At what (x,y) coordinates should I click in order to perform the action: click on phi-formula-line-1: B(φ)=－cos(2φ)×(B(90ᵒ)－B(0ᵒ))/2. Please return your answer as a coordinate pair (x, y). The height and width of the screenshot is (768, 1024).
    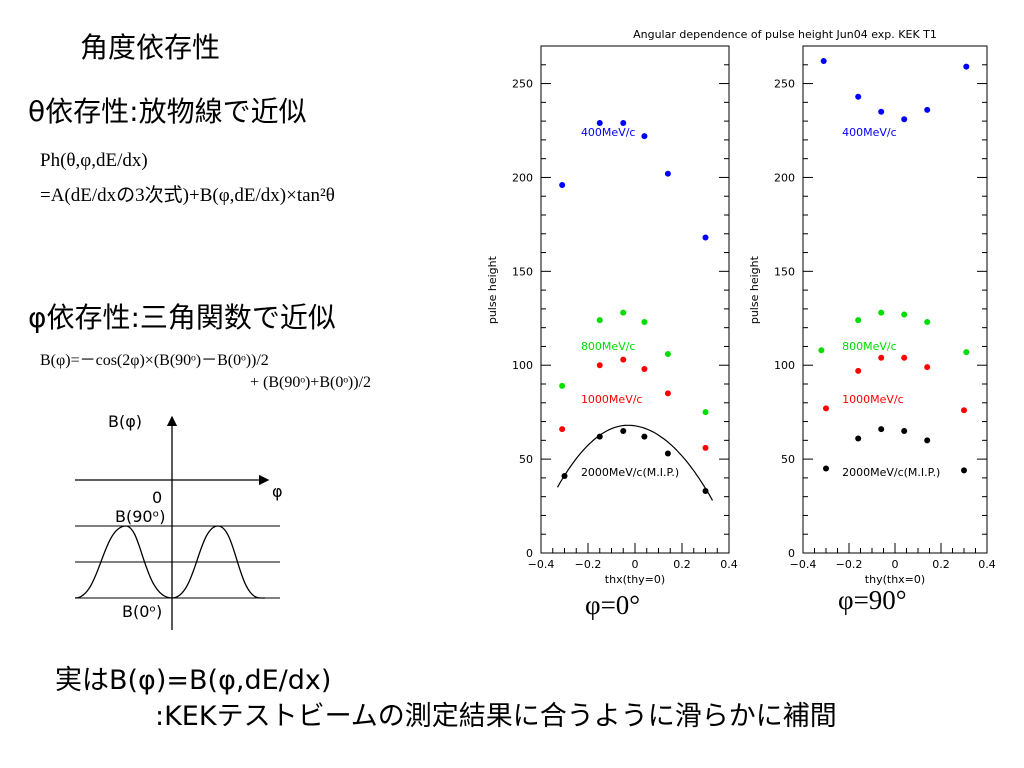
    Looking at the image, I should click on (154, 360).